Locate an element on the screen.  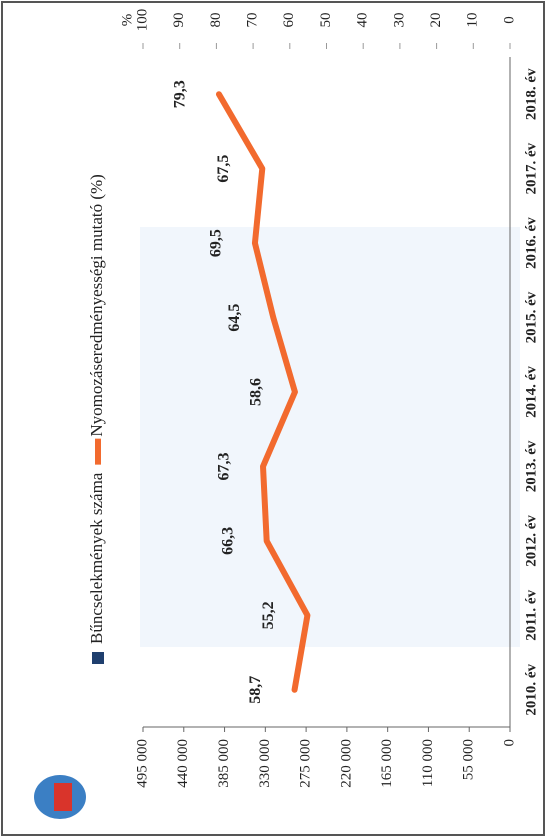
y2-tick-label: 60 is located at coordinates (289, 20).